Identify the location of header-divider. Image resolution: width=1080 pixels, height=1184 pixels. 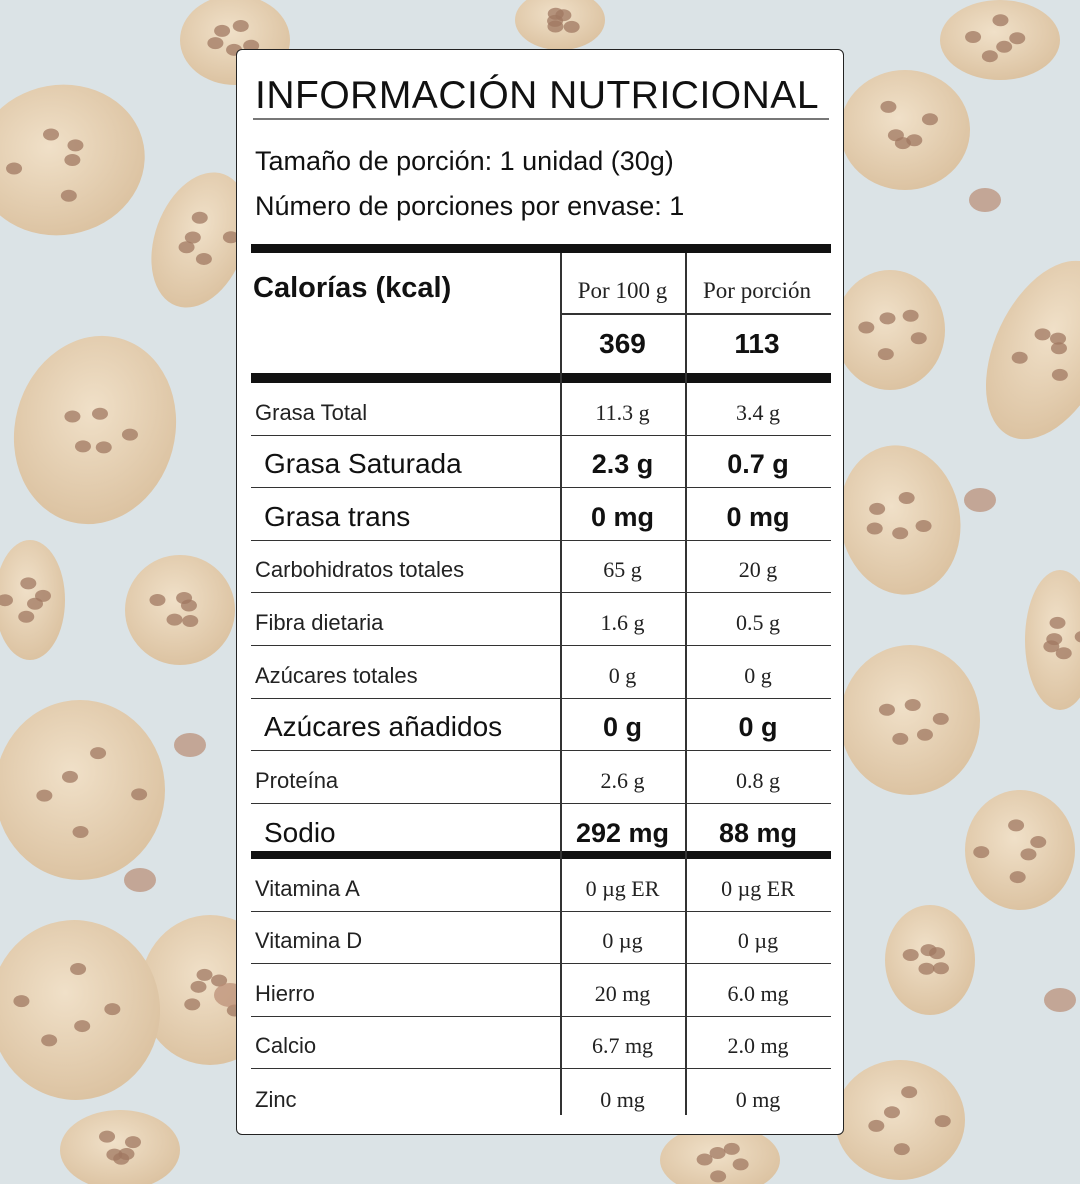
(695, 314).